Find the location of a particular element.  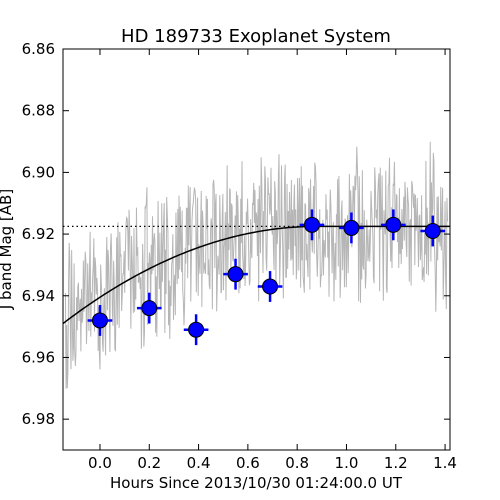

x-tick-label: 1.4 is located at coordinates (445, 463).